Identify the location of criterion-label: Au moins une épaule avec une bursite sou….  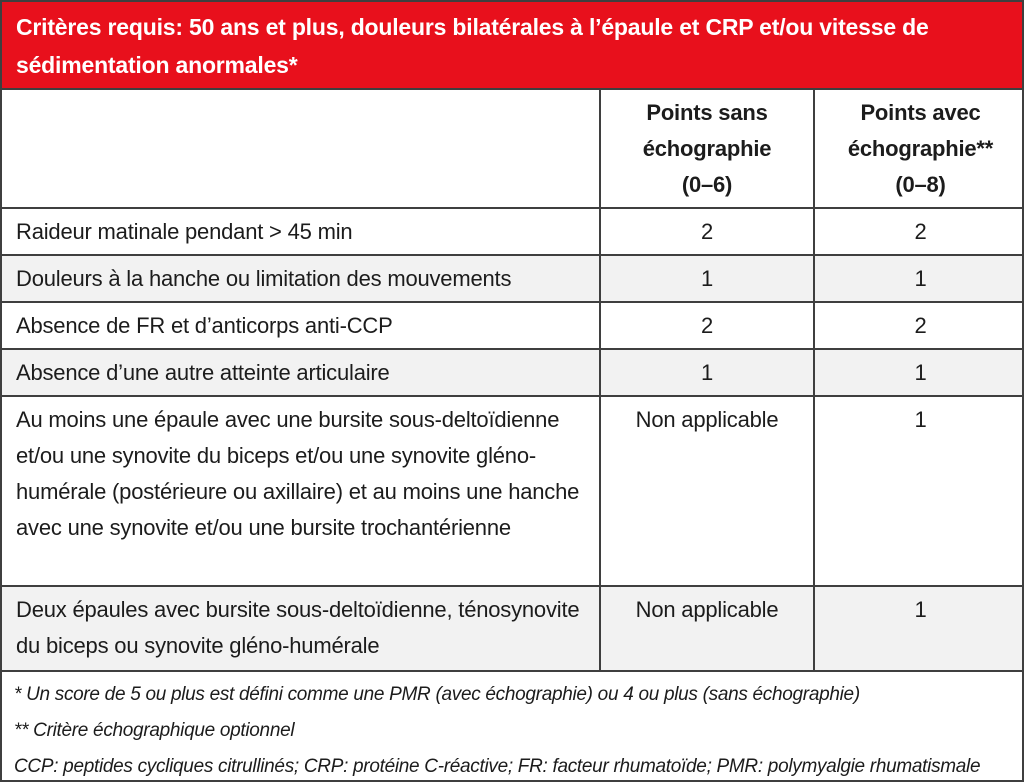
(301, 490).